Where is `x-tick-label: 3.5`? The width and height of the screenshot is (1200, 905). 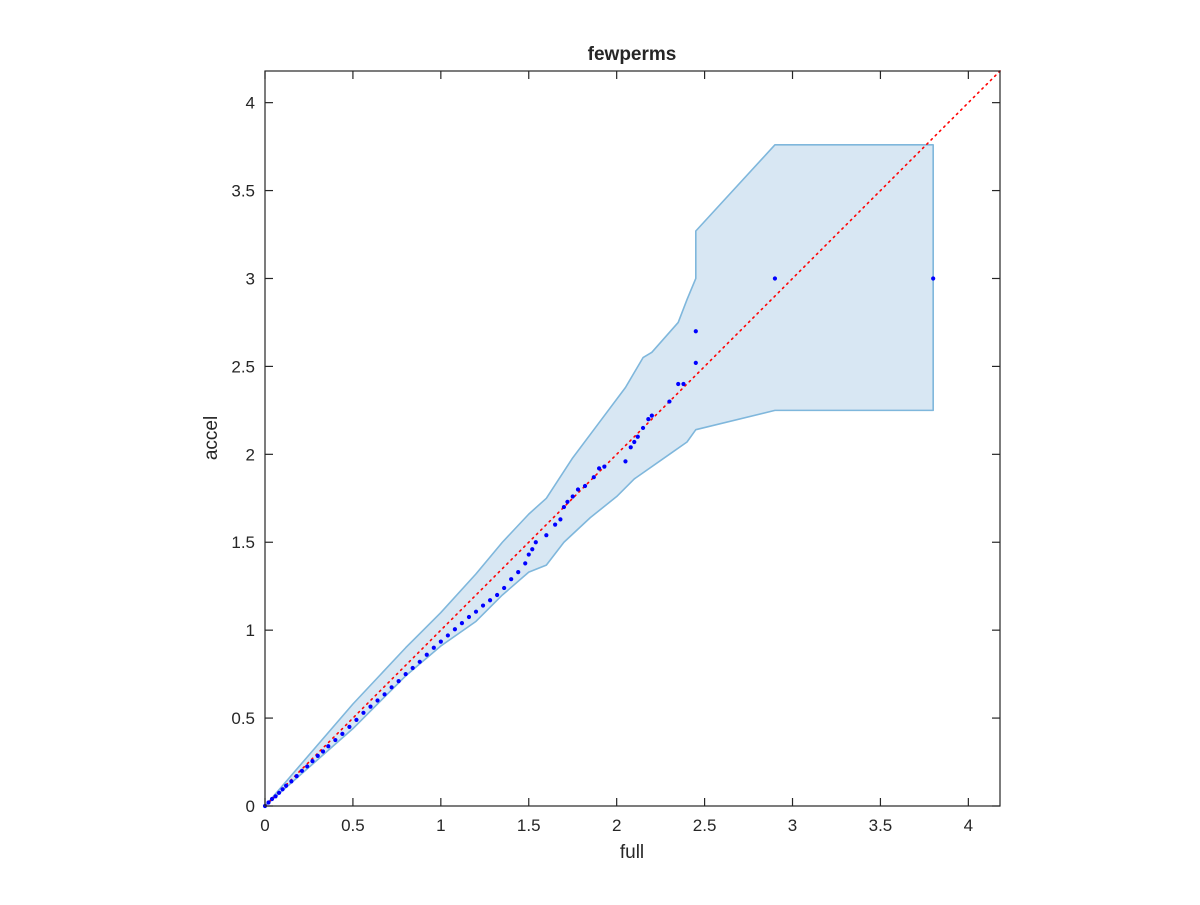
x-tick-label: 3.5 is located at coordinates (881, 825).